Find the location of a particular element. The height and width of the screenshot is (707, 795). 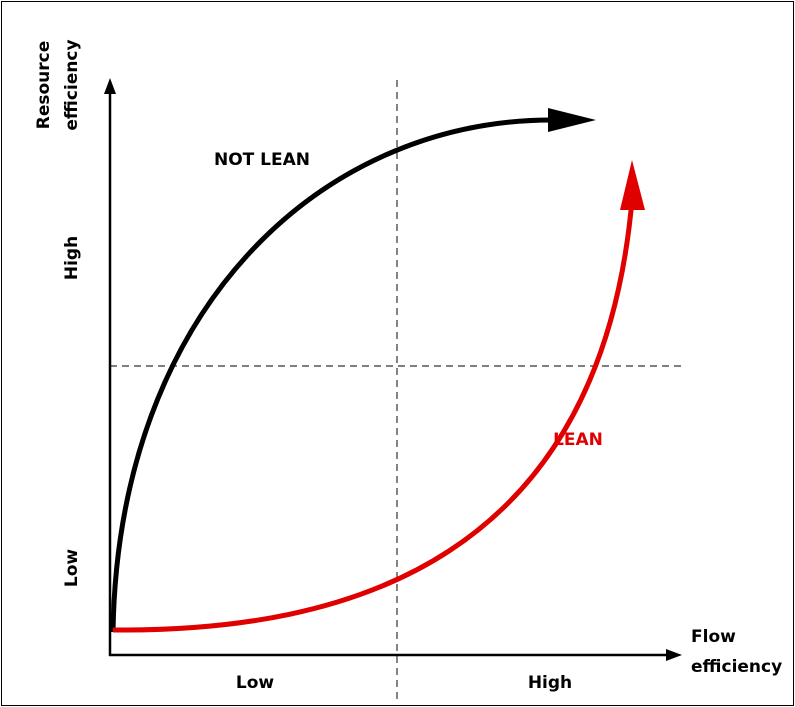

lean-label: LEAN is located at coordinates (578, 440).